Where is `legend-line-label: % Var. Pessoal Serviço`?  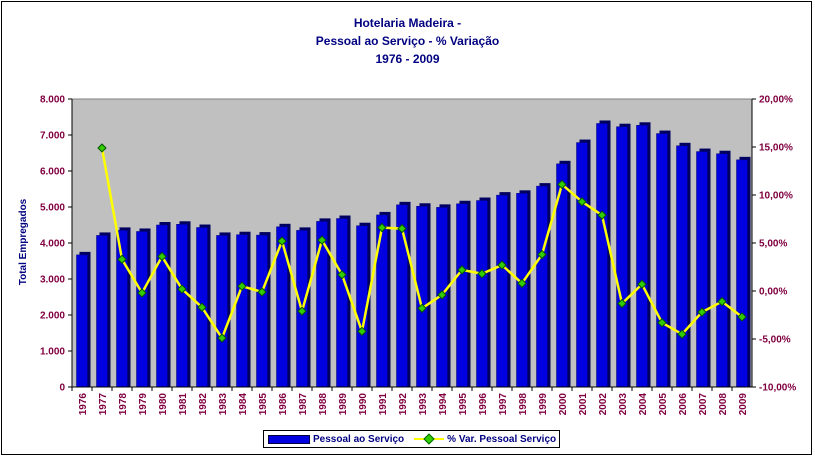
legend-line-label: % Var. Pessoal Serviço is located at coordinates (502, 439).